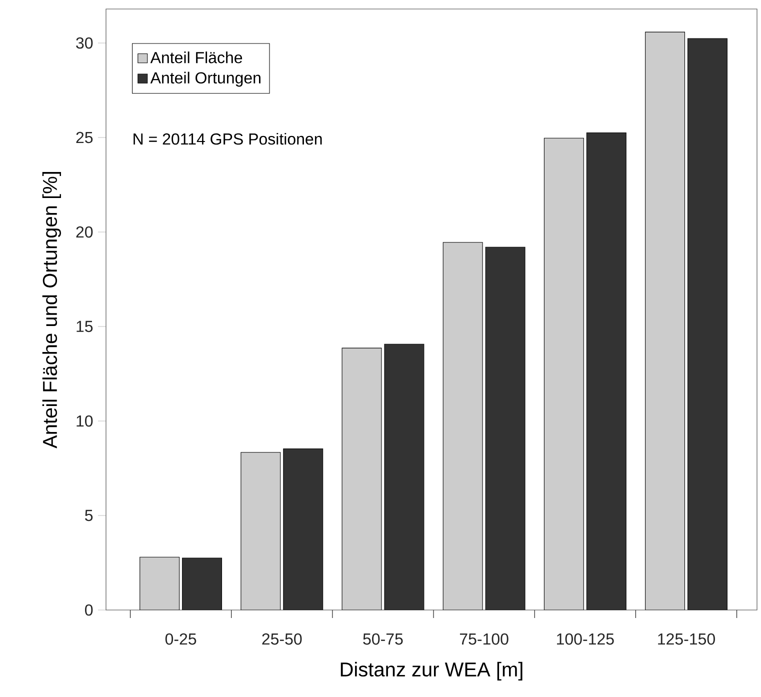 This screenshot has height=697, width=761. I want to click on x-tick-label: 50-75, so click(383, 639).